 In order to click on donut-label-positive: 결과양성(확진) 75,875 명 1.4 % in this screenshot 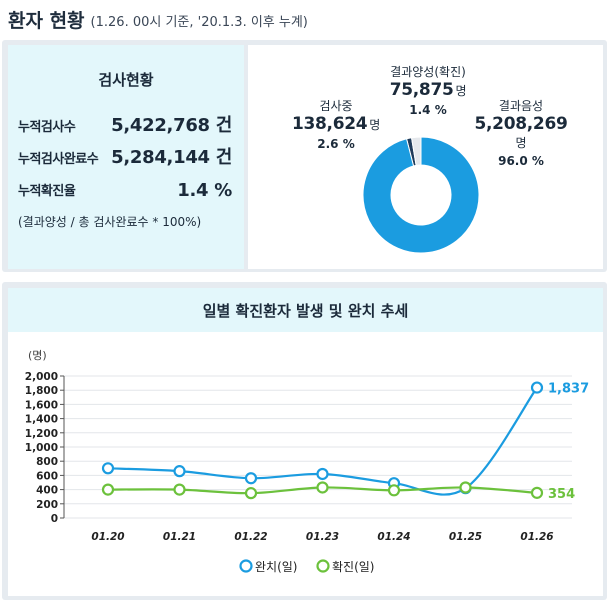, I will do `click(428, 90)`.